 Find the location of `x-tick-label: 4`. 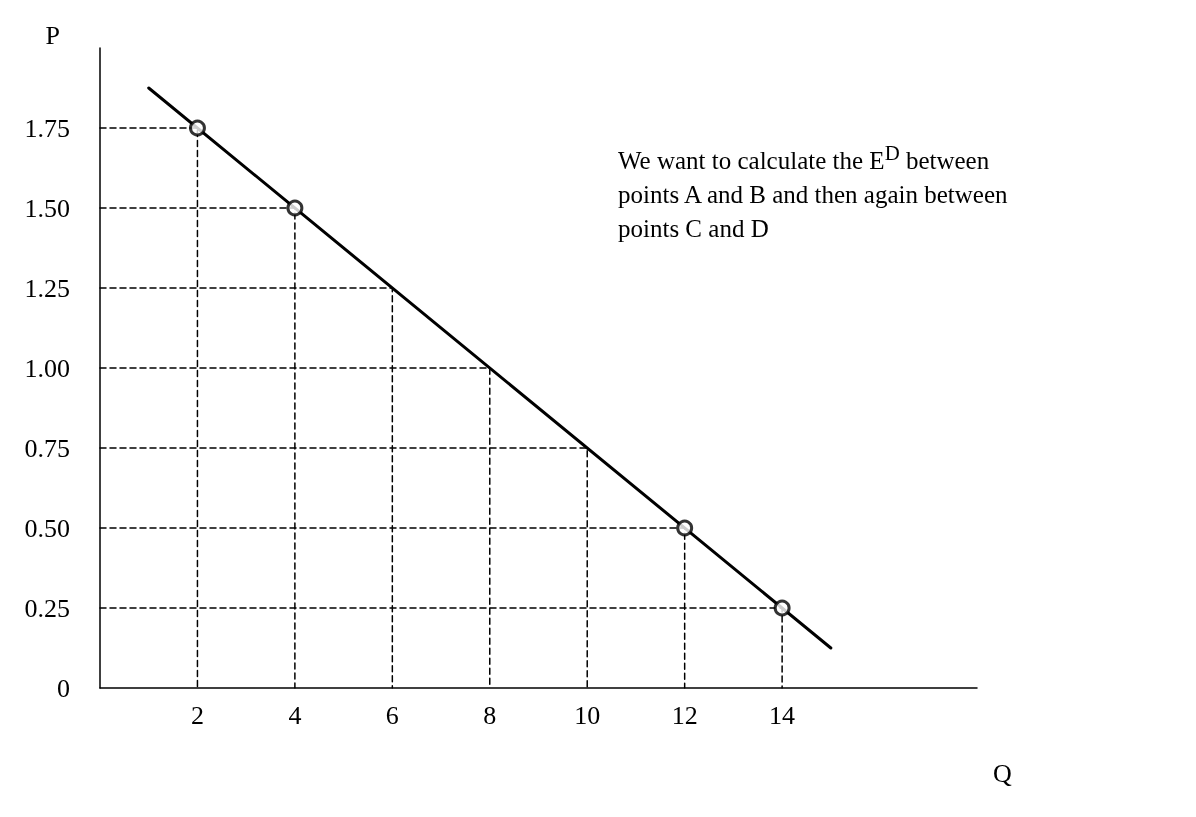

x-tick-label: 4 is located at coordinates (295, 715).